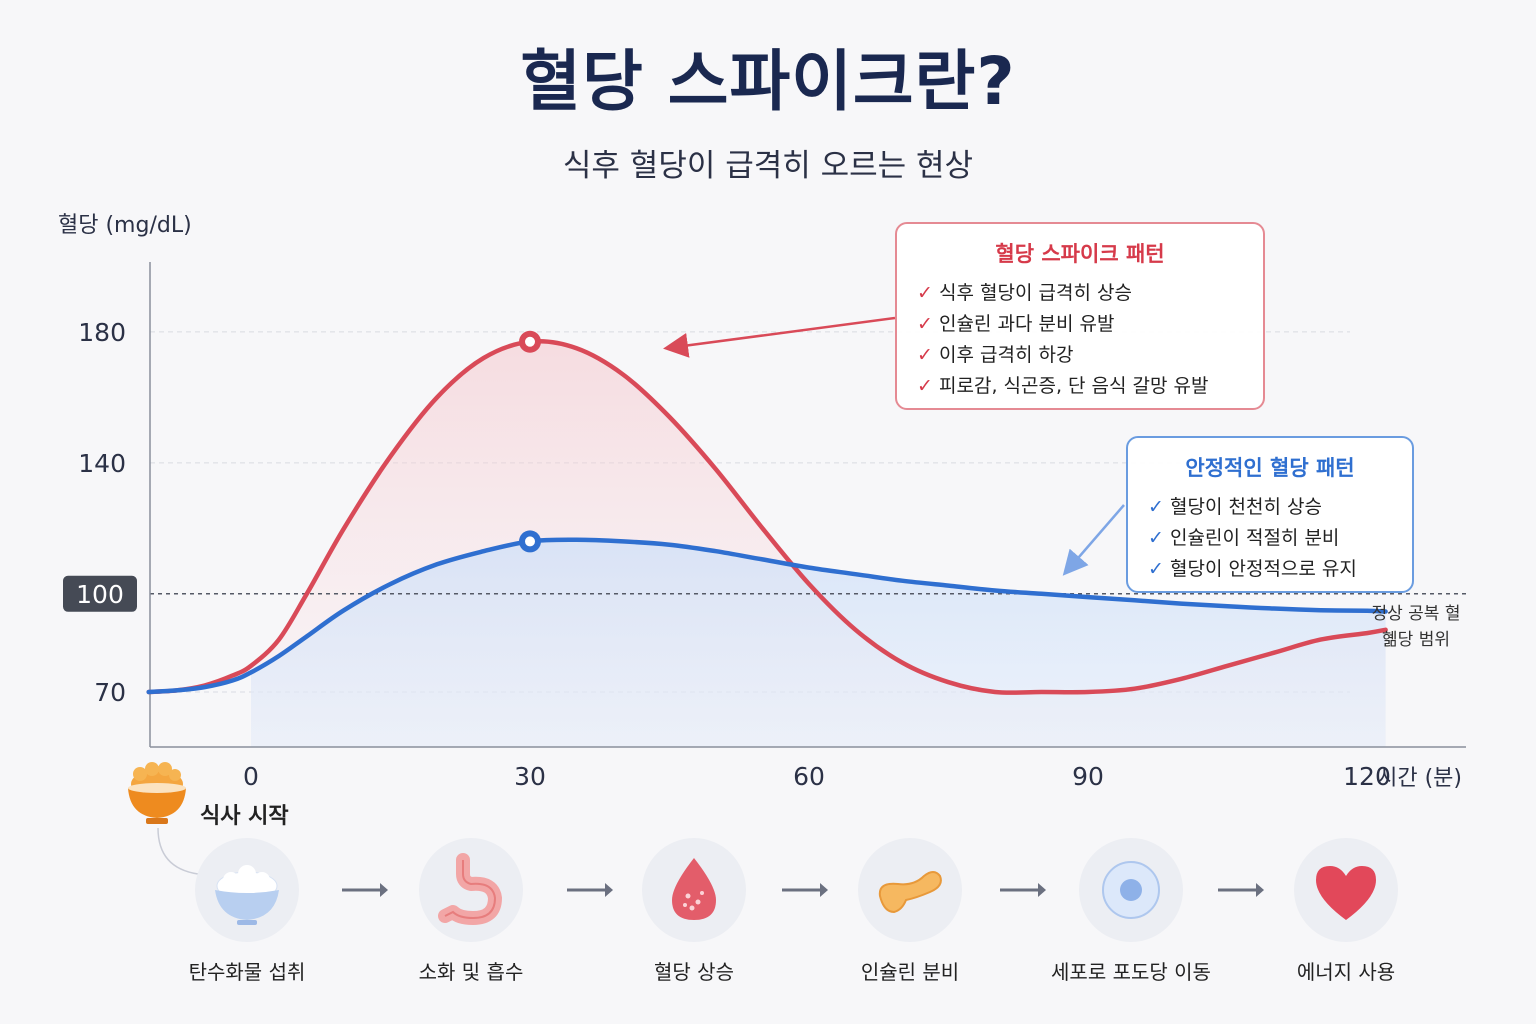 The height and width of the screenshot is (1024, 1536). What do you see at coordinates (244, 816) in the screenshot?
I see `meal-start-label: 식사 시작` at bounding box center [244, 816].